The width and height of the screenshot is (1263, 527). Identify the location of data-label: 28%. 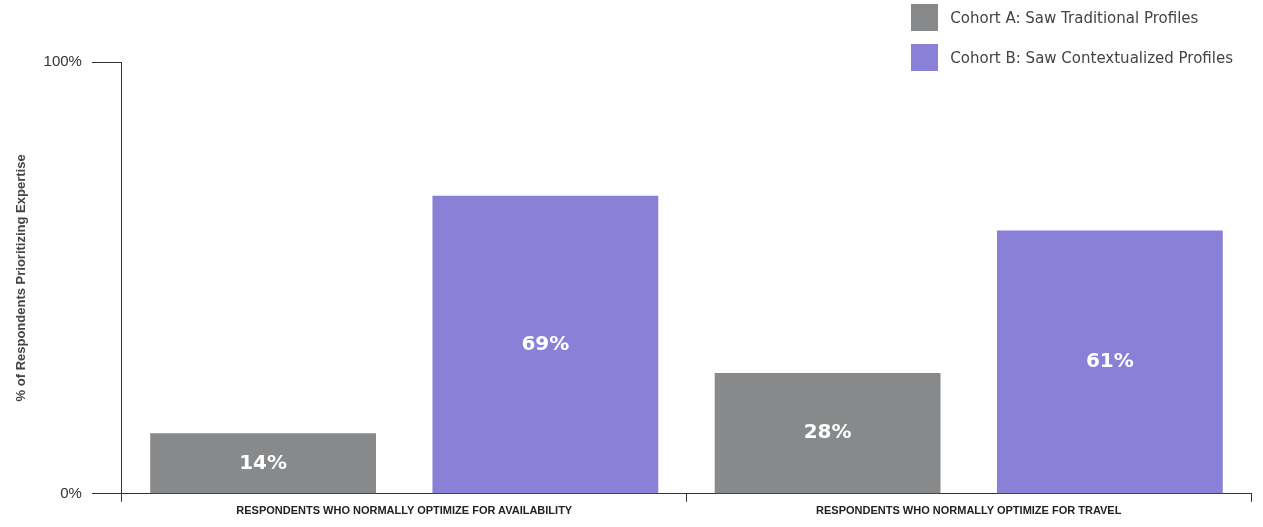
(827, 431).